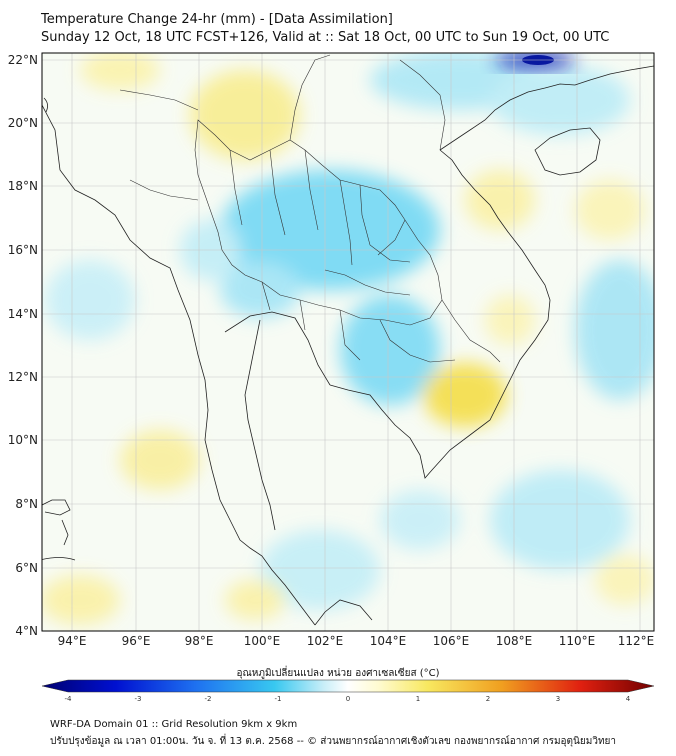 Image resolution: width=676 pixels, height=756 pixels. What do you see at coordinates (138, 699) in the screenshot?
I see `colorbar-tick: -3` at bounding box center [138, 699].